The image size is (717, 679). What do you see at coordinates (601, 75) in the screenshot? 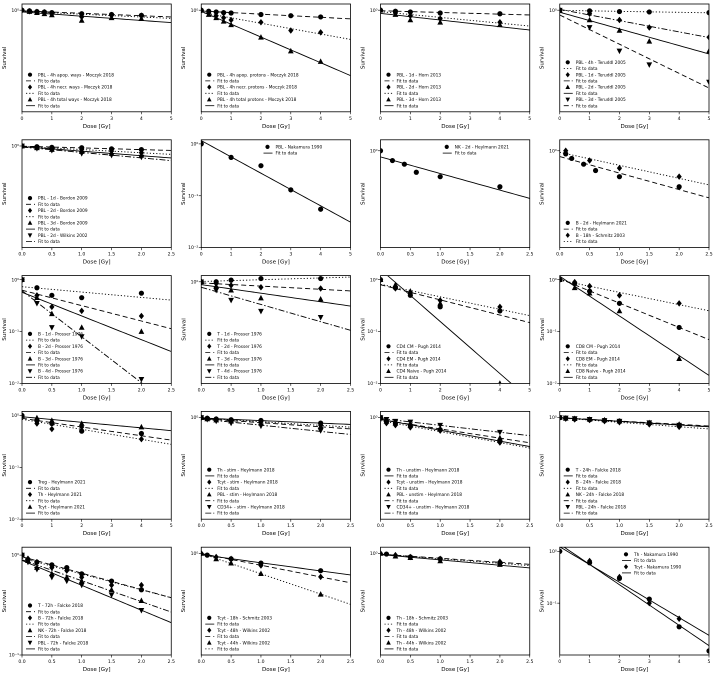
I see `legend-entry: PBL - 1d - Teruddl 2005` at bounding box center [601, 75].